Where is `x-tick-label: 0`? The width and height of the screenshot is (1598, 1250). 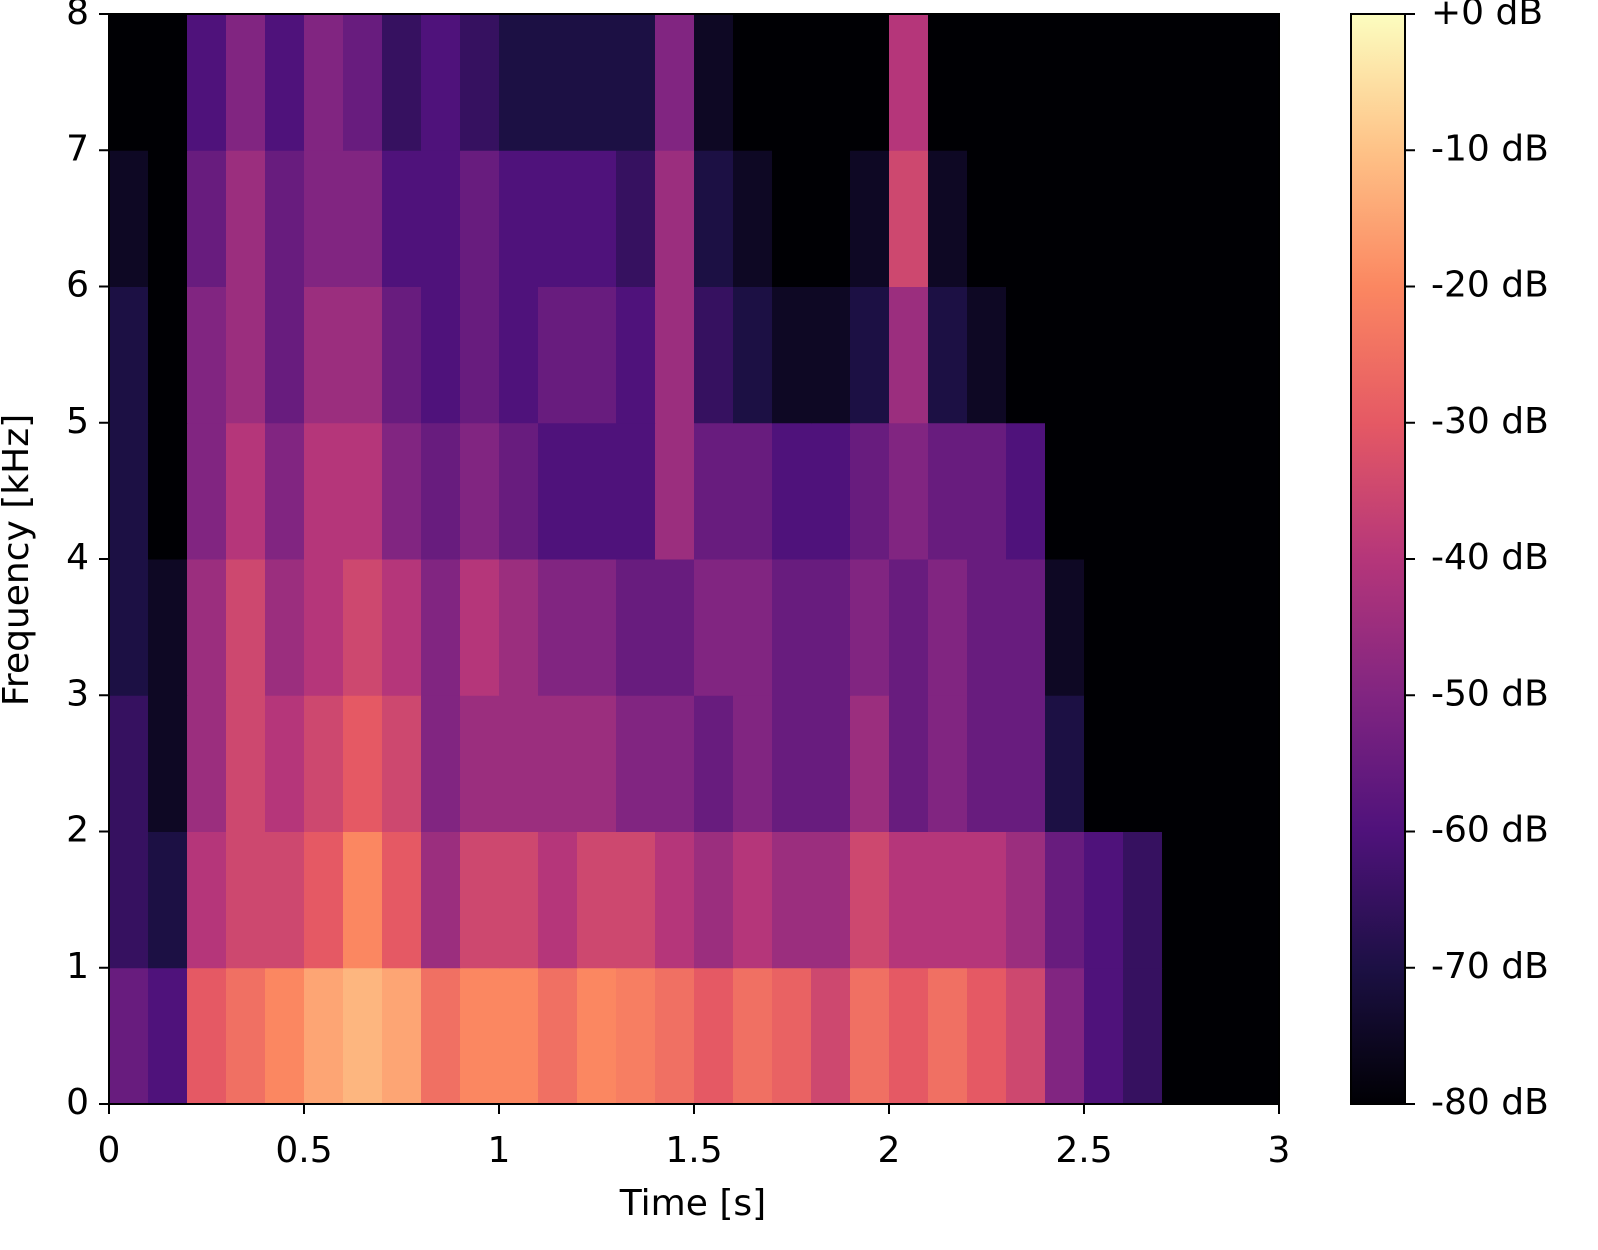 x-tick-label: 0 is located at coordinates (109, 1150).